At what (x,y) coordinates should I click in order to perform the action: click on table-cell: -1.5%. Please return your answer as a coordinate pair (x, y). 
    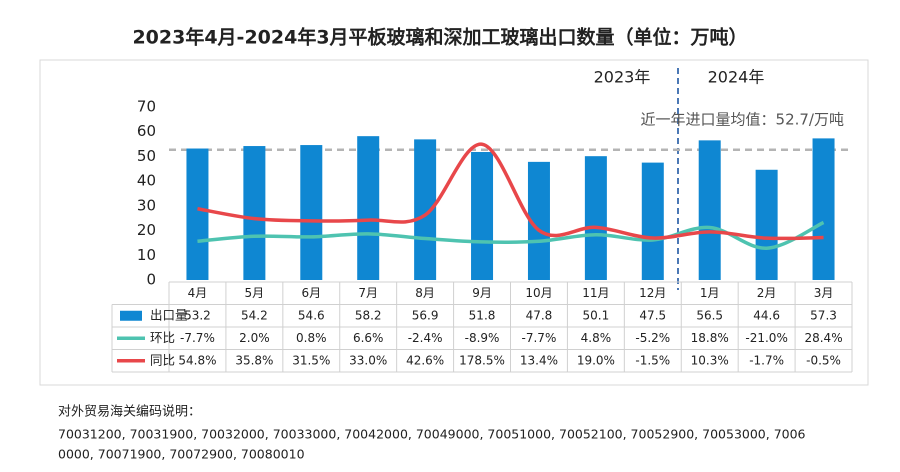
    Looking at the image, I should click on (652, 360).